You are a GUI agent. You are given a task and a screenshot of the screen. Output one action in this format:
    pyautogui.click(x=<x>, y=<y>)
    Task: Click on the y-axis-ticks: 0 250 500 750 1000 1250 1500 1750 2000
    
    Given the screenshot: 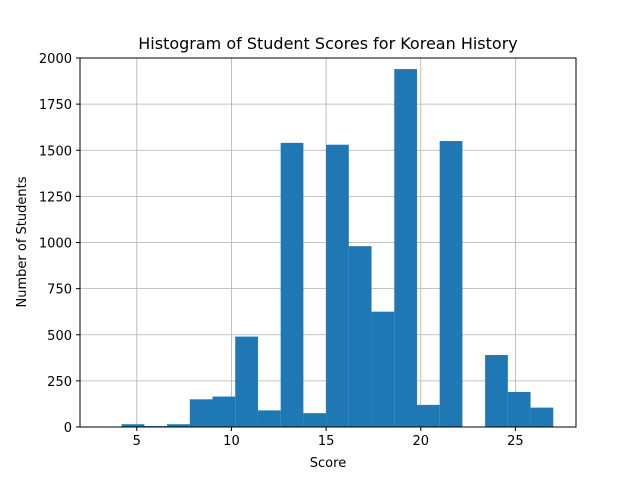 What is the action you would take?
    pyautogui.click(x=59, y=244)
    